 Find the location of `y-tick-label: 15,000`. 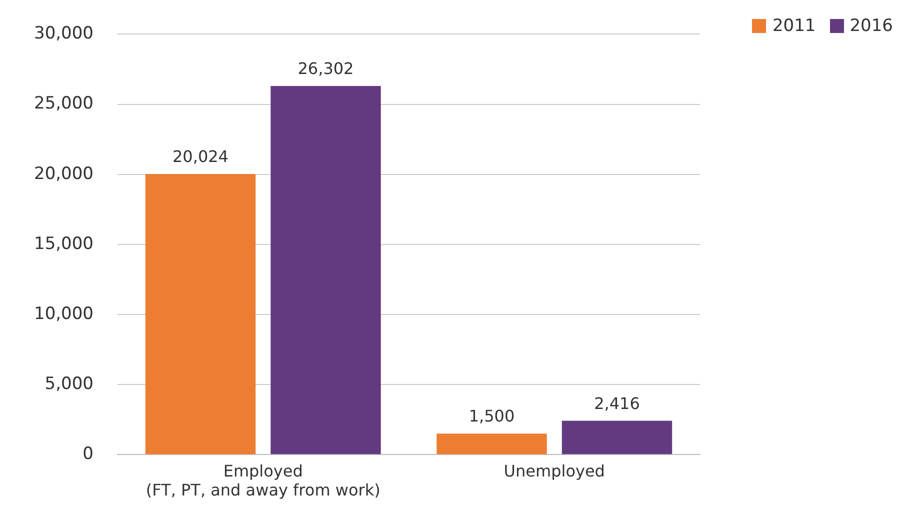

y-tick-label: 15,000 is located at coordinates (64, 244).